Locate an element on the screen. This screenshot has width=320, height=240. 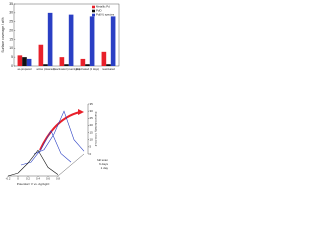
y-axis-label: Surface coverage / at% is located at coordinates (3, 34).